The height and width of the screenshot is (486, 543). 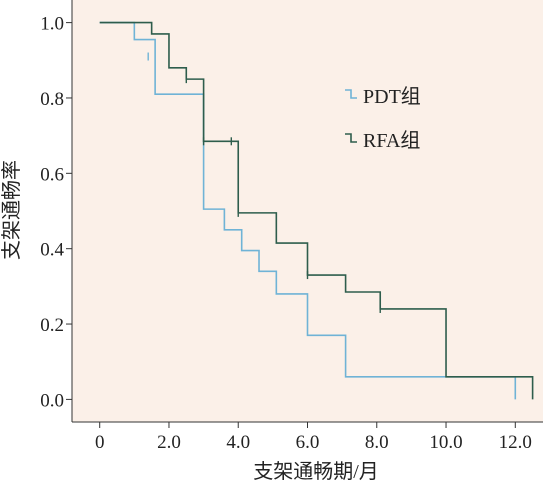 I want to click on y-tick-label: 0.2, so click(x=52, y=325).